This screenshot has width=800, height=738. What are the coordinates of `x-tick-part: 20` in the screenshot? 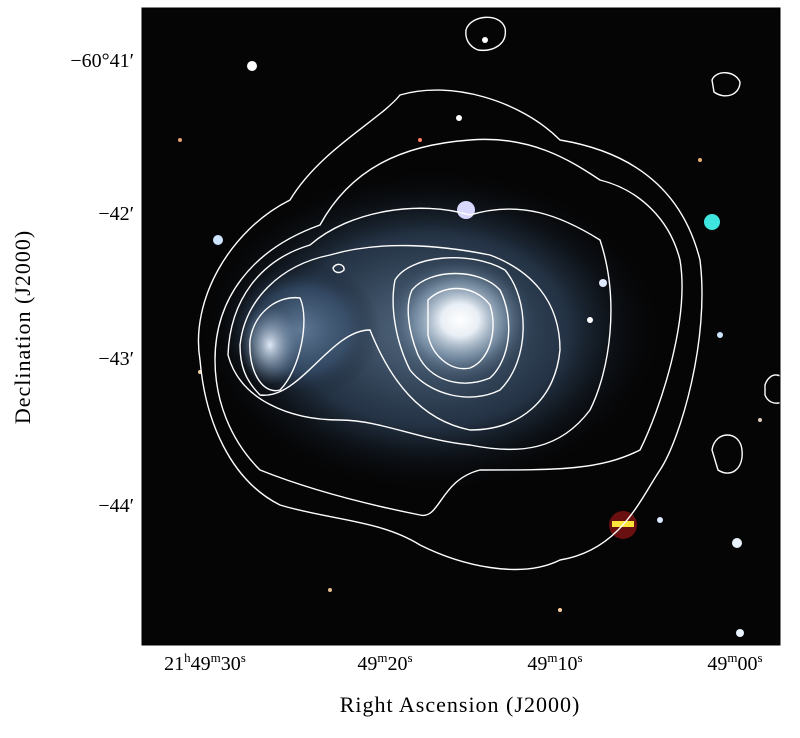 It's located at (398, 664).